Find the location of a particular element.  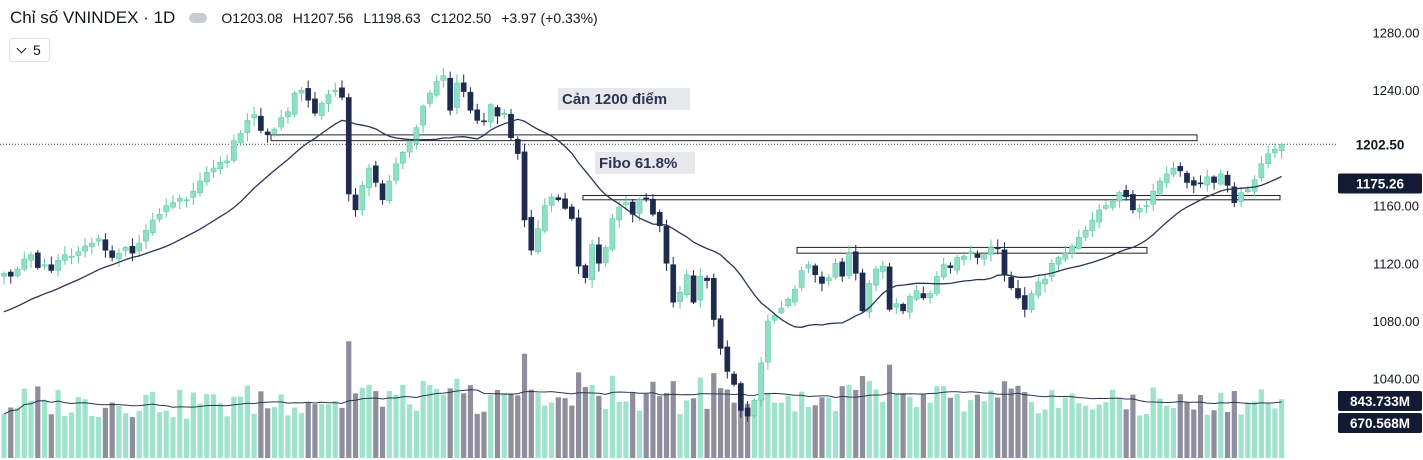

fibo-label: Fibo 61.8% is located at coordinates (638, 163).